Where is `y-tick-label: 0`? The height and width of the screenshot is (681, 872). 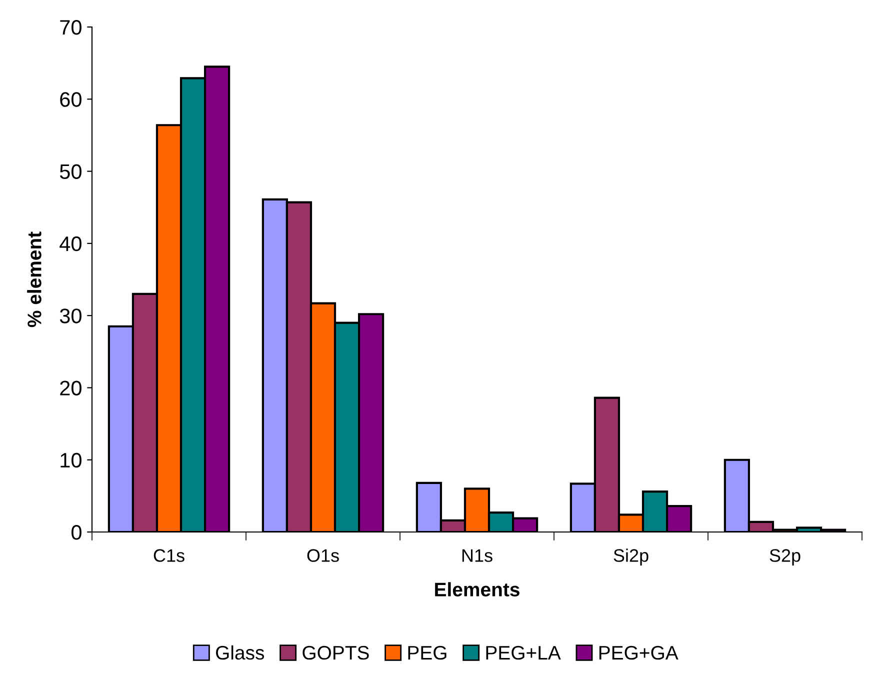 y-tick-label: 0 is located at coordinates (77, 532).